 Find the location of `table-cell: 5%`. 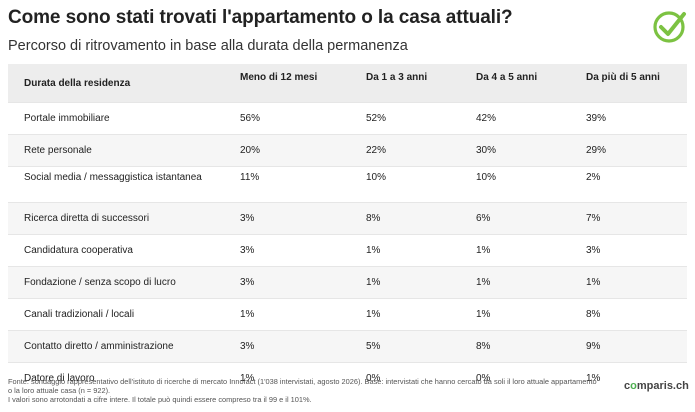

table-cell: 5% is located at coordinates (373, 346).